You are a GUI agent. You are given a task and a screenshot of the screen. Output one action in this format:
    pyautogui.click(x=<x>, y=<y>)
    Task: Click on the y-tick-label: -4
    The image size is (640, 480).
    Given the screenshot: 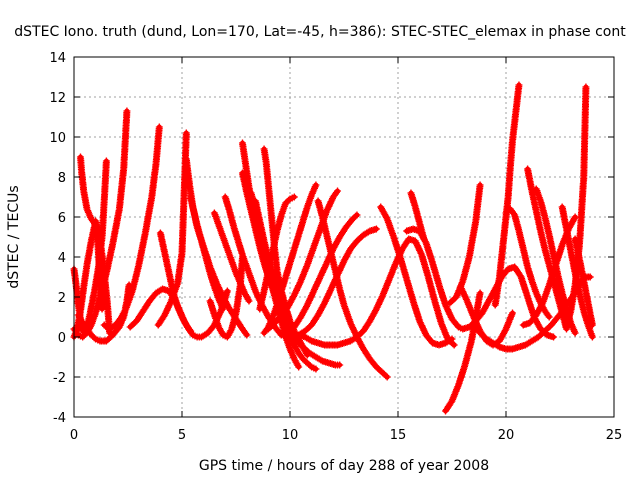 What is the action you would take?
    pyautogui.click(x=59, y=418)
    